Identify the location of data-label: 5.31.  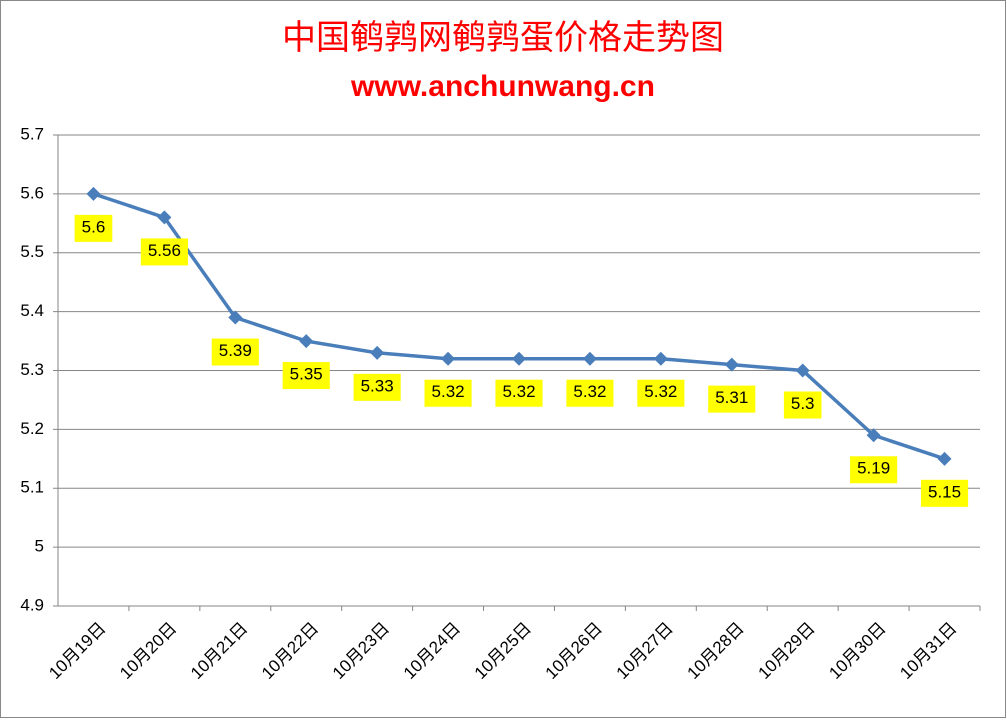
(732, 399).